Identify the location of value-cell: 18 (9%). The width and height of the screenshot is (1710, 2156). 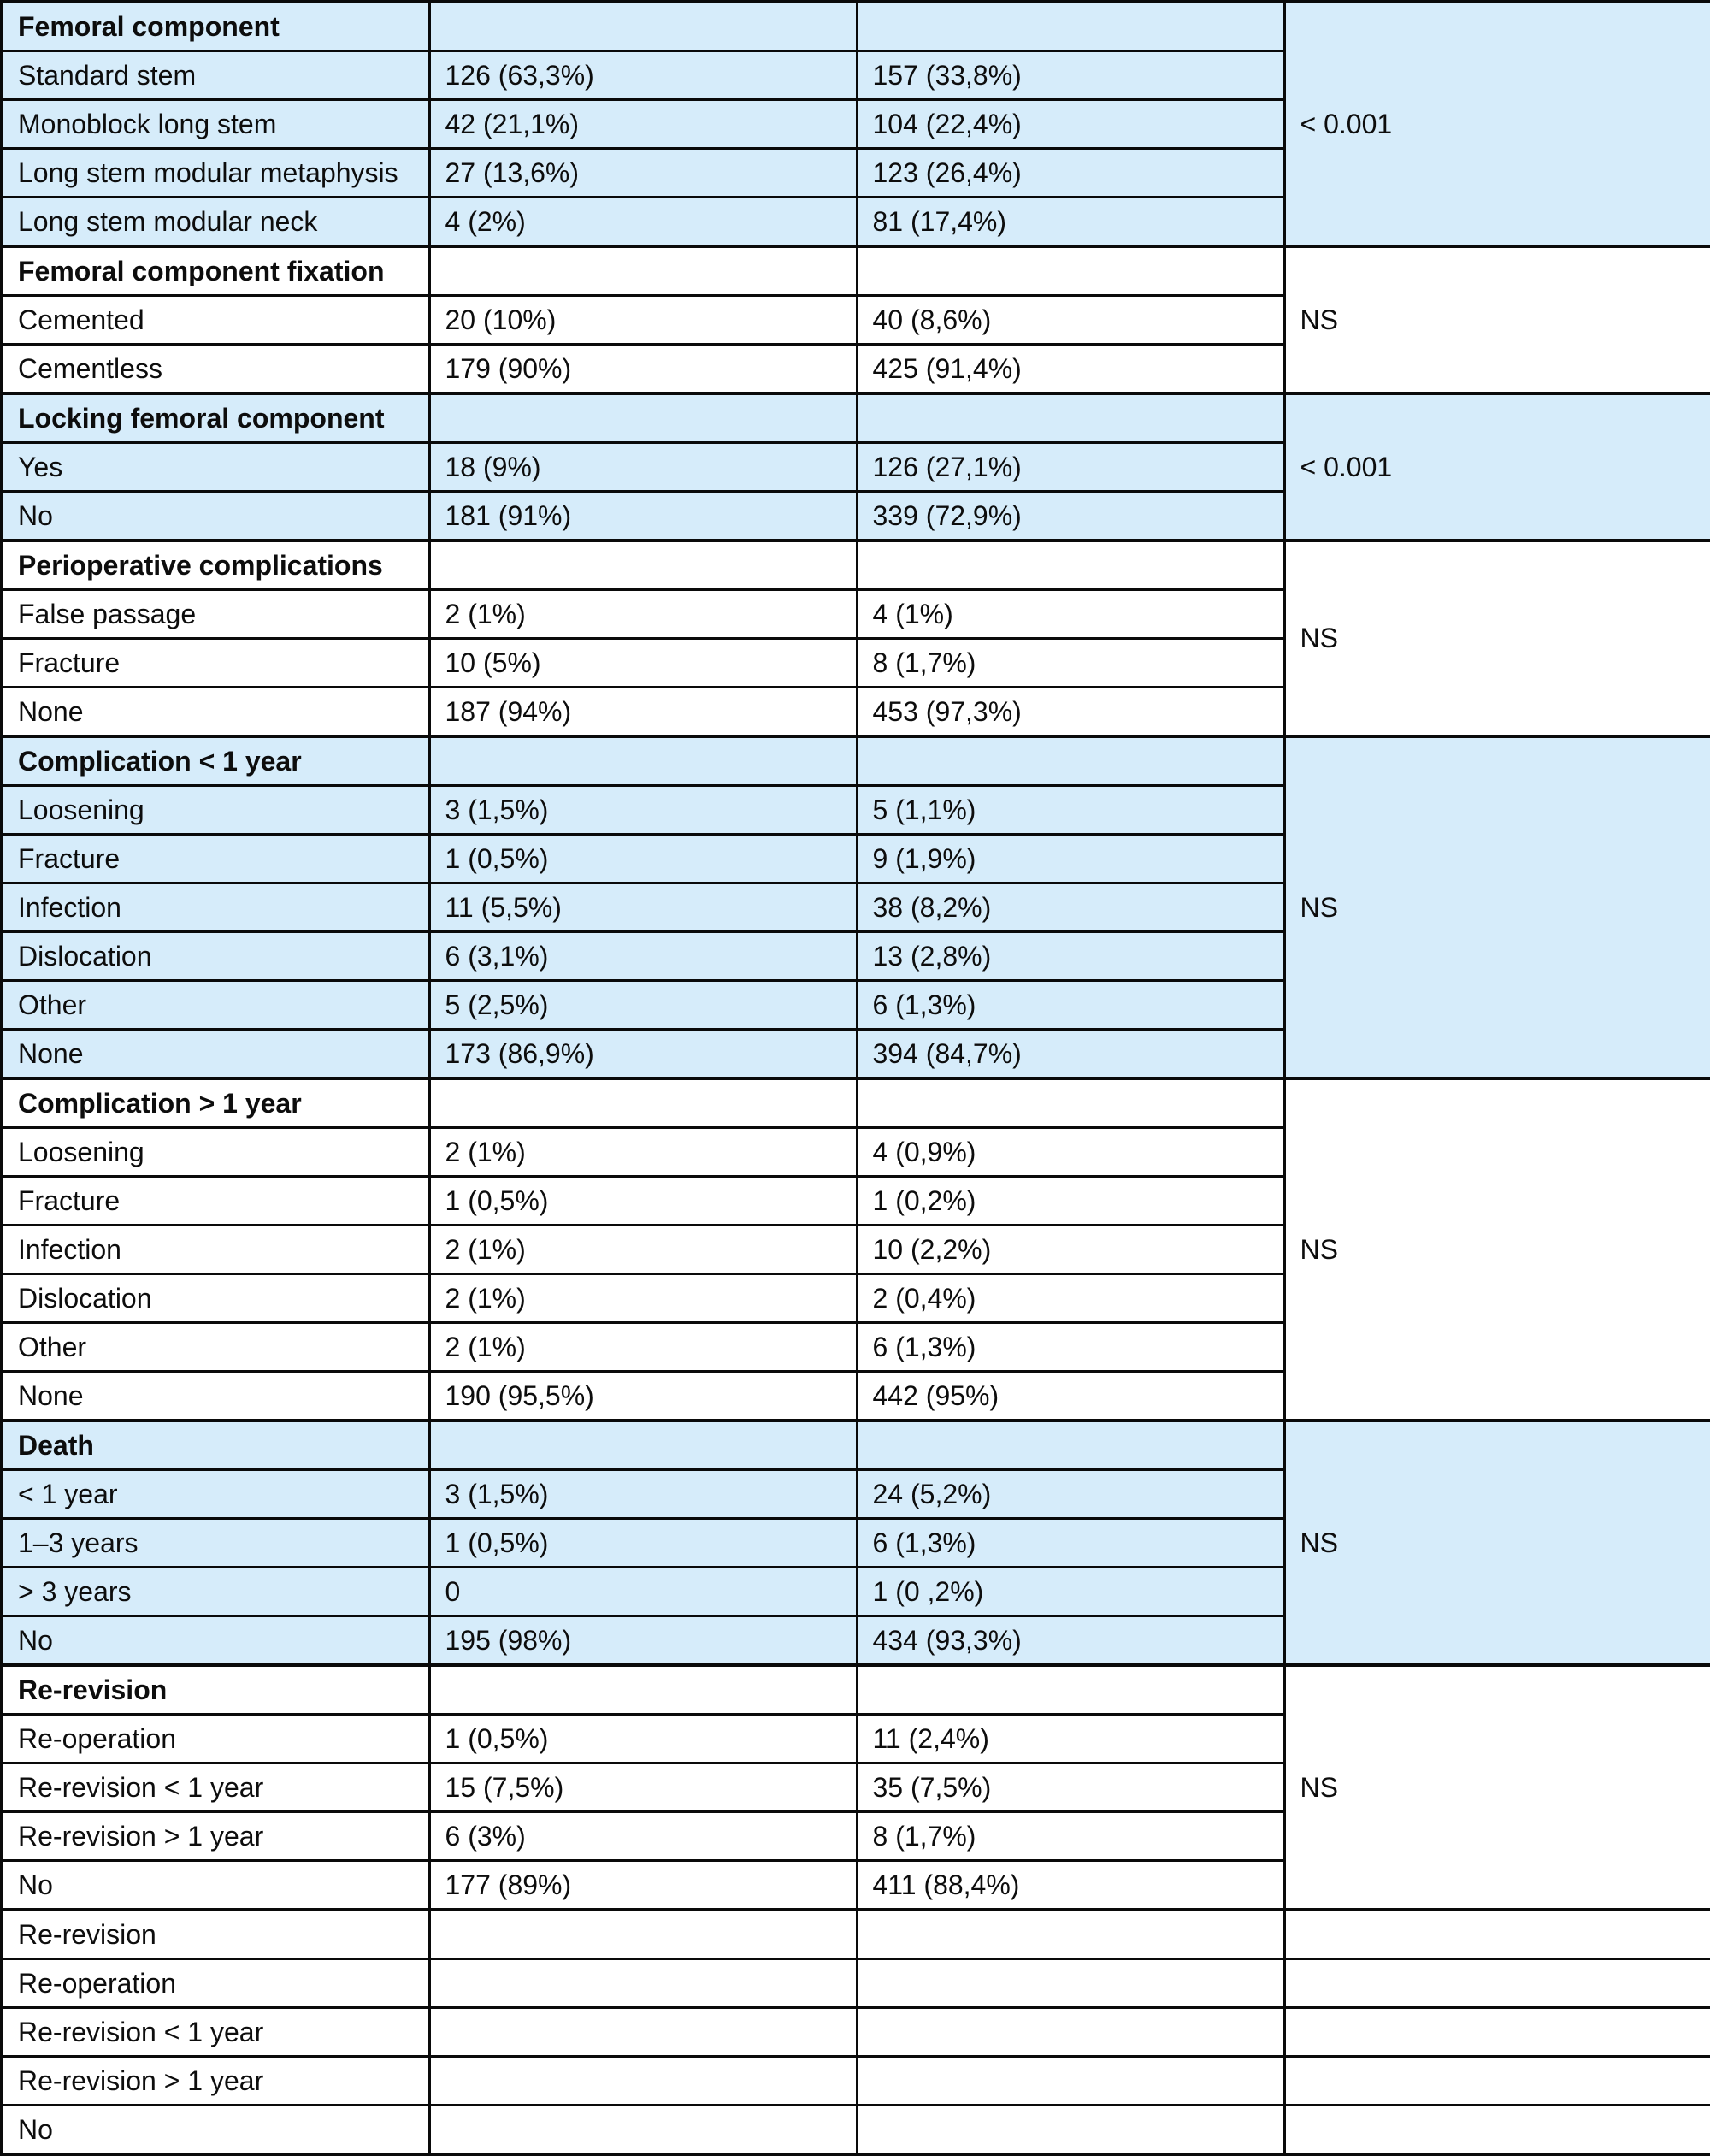
(643, 467).